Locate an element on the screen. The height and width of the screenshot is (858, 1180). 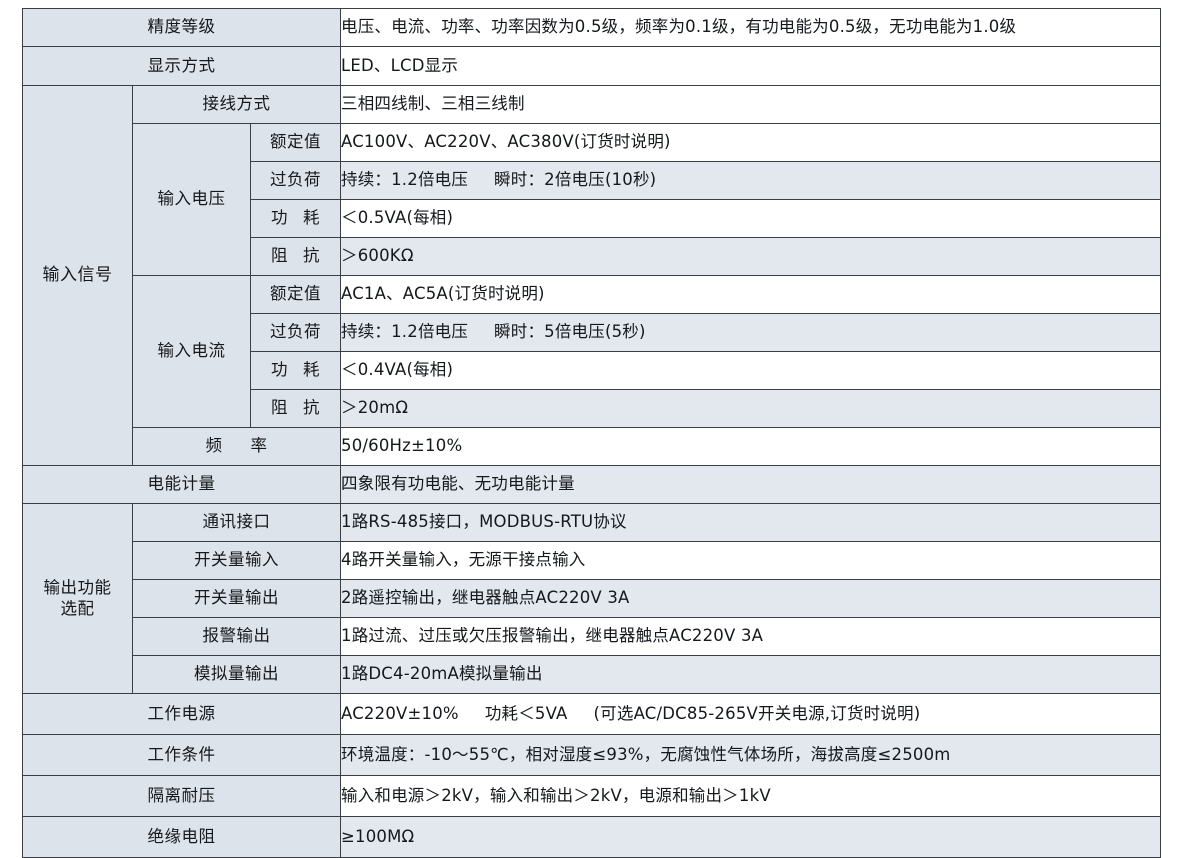
row-label-display: 显示方式 is located at coordinates (181, 66).